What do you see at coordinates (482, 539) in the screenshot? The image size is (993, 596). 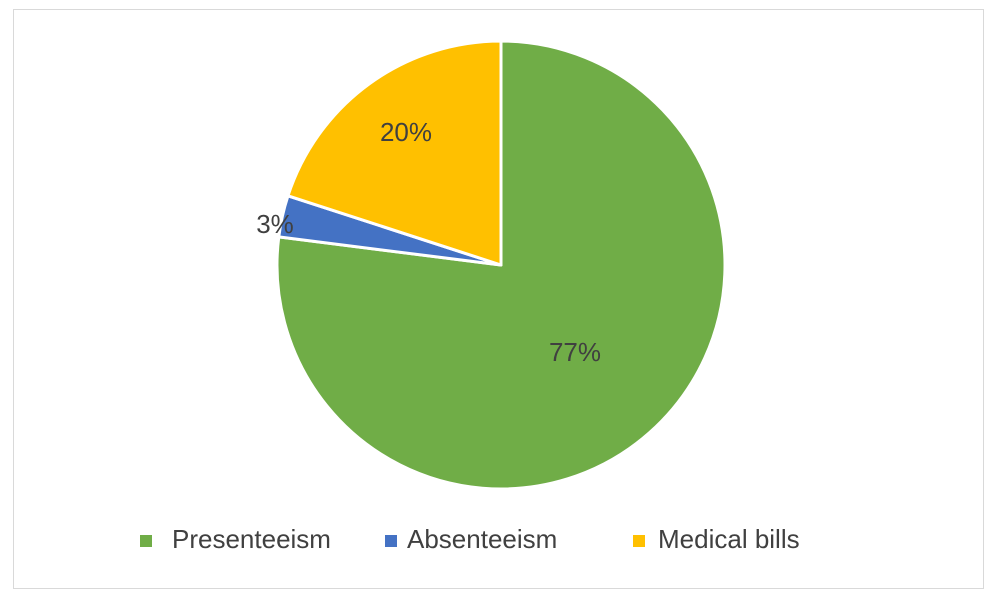 I see `legend-label: Absenteeism` at bounding box center [482, 539].